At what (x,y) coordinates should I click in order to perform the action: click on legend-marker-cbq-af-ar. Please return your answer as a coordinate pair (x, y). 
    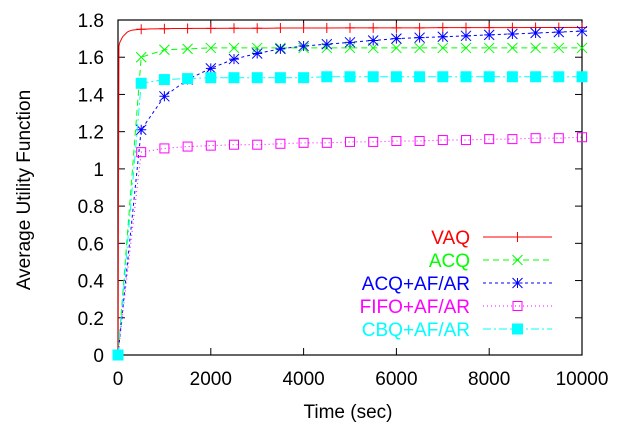
    Looking at the image, I should click on (517, 329).